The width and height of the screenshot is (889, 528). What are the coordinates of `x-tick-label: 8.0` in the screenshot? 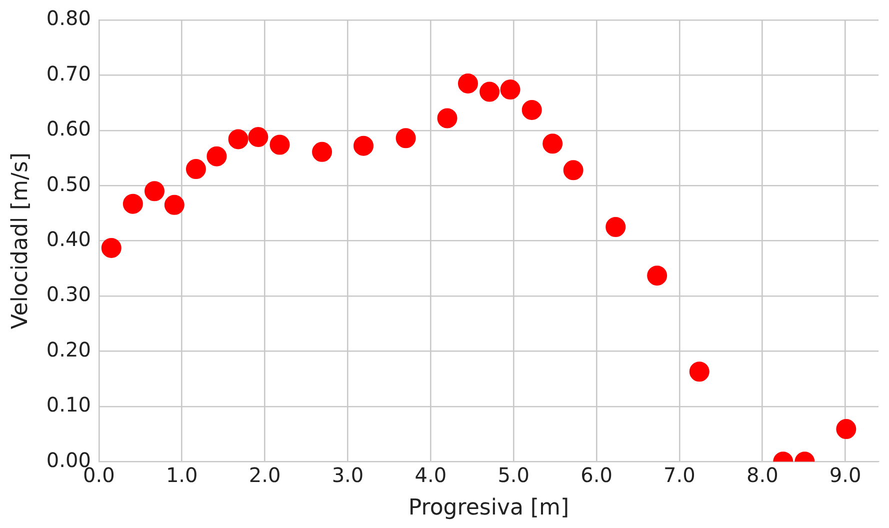 It's located at (762, 474).